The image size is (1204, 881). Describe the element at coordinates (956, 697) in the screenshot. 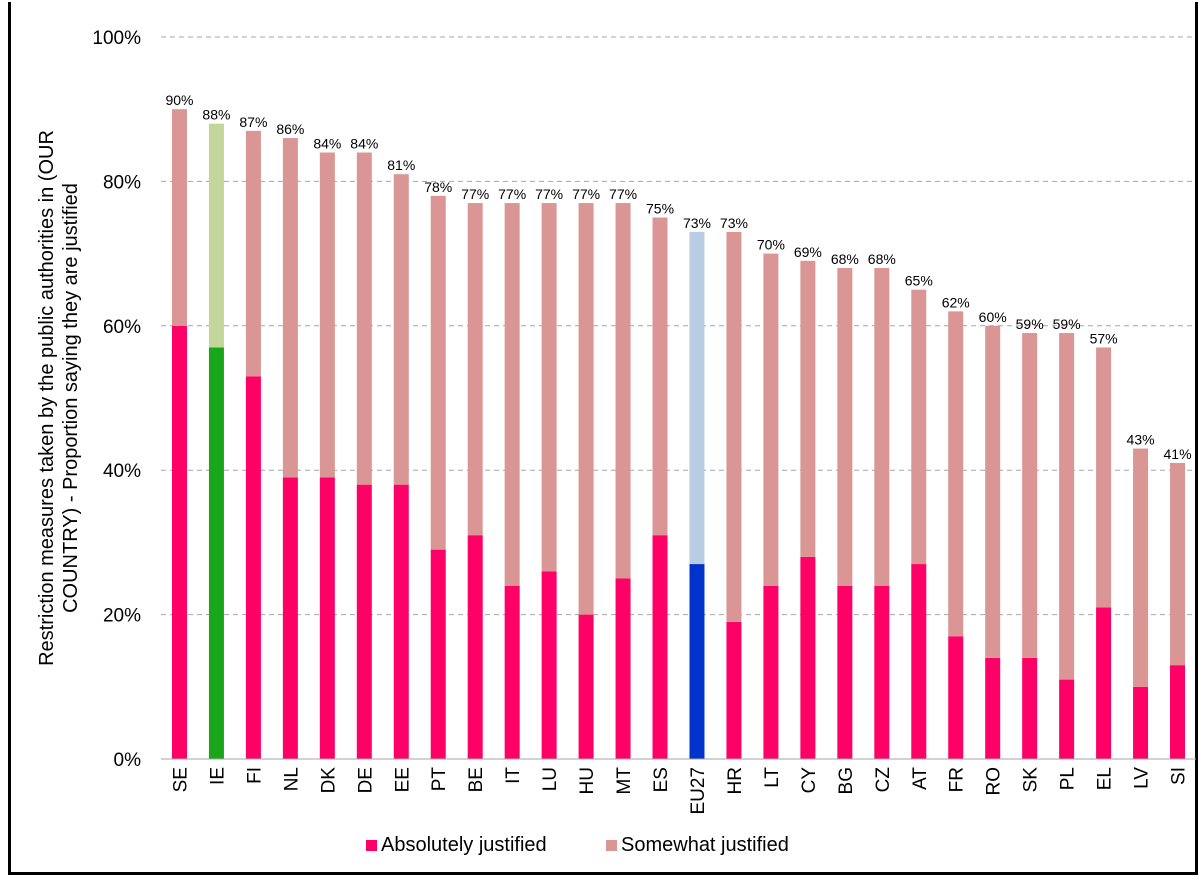

I see `bar-absolutely-fr` at that location.